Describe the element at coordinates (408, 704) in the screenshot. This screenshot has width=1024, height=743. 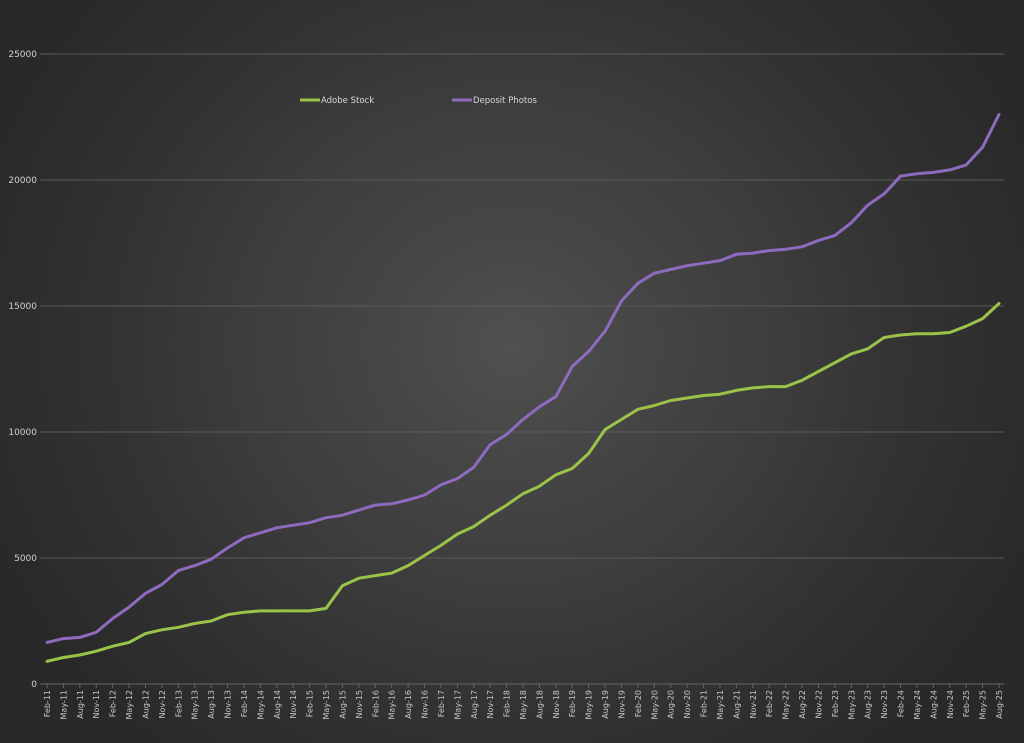
I see `x-tick-label: Aug-16` at that location.